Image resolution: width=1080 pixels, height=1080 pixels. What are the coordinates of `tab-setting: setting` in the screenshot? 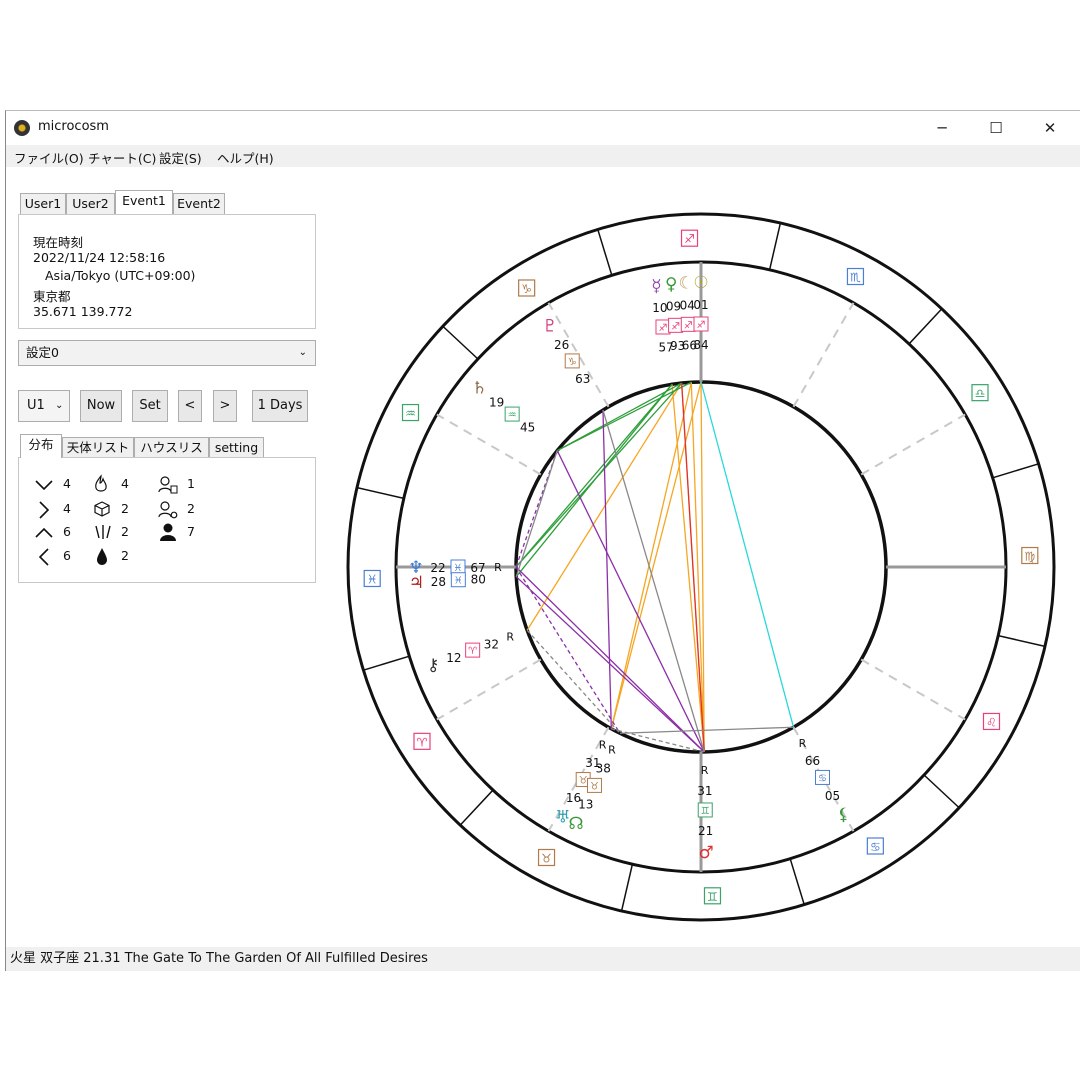 It's located at (236, 447).